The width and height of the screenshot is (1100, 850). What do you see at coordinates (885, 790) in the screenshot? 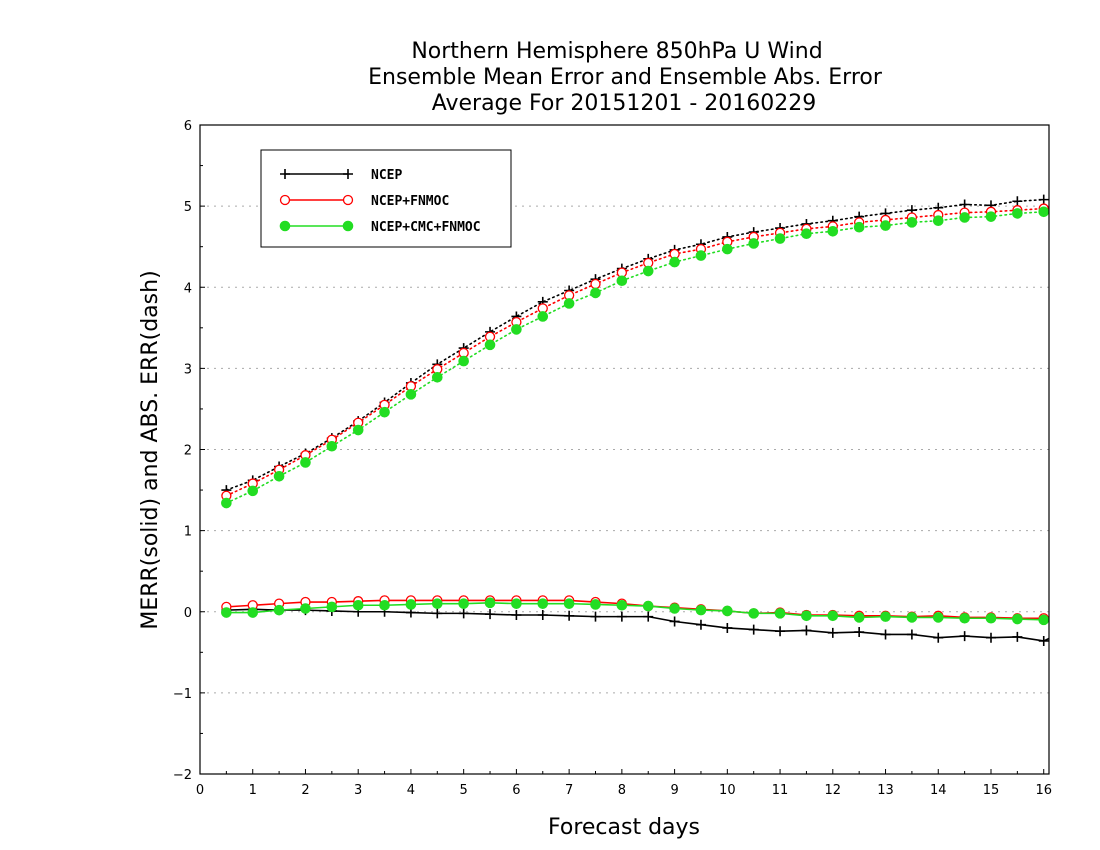
I see `x-tick-label: 13` at bounding box center [885, 790].